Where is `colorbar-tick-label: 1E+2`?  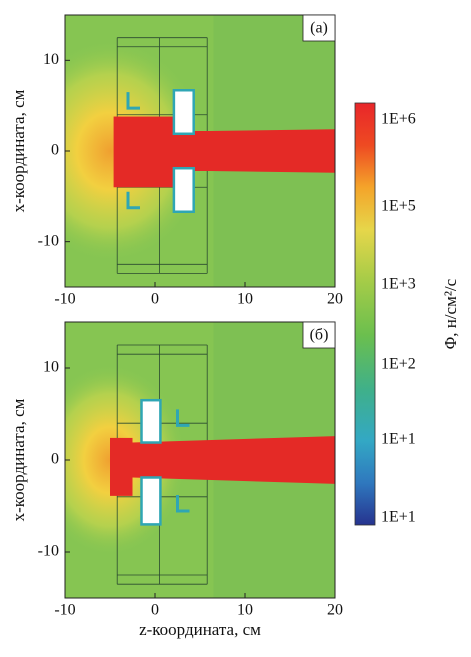 colorbar-tick-label: 1E+2 is located at coordinates (398, 364).